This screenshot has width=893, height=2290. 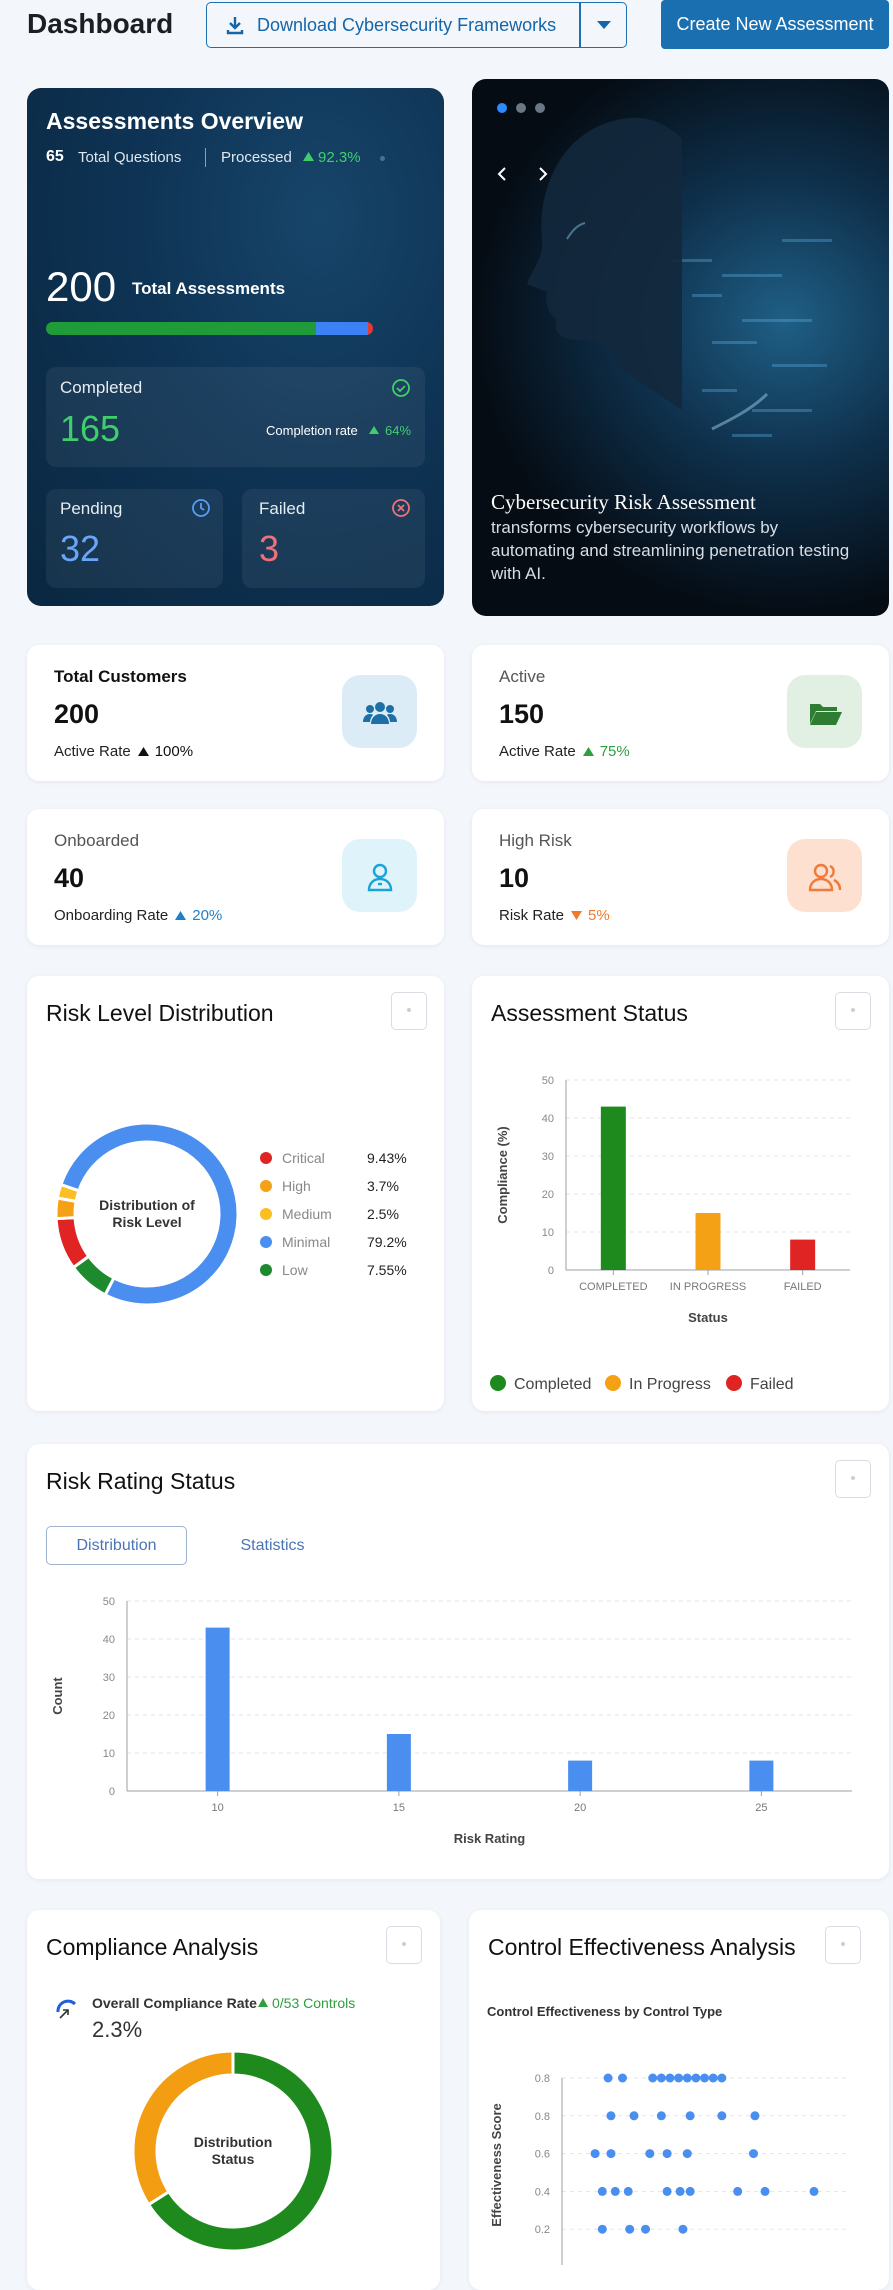 I want to click on x-tick-label: FAILED, so click(x=803, y=1287).